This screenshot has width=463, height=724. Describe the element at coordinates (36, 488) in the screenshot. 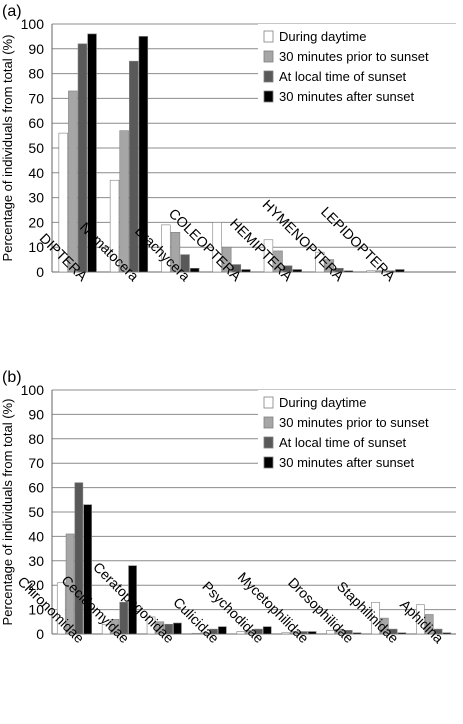

I see `y-tick-label: 60` at that location.